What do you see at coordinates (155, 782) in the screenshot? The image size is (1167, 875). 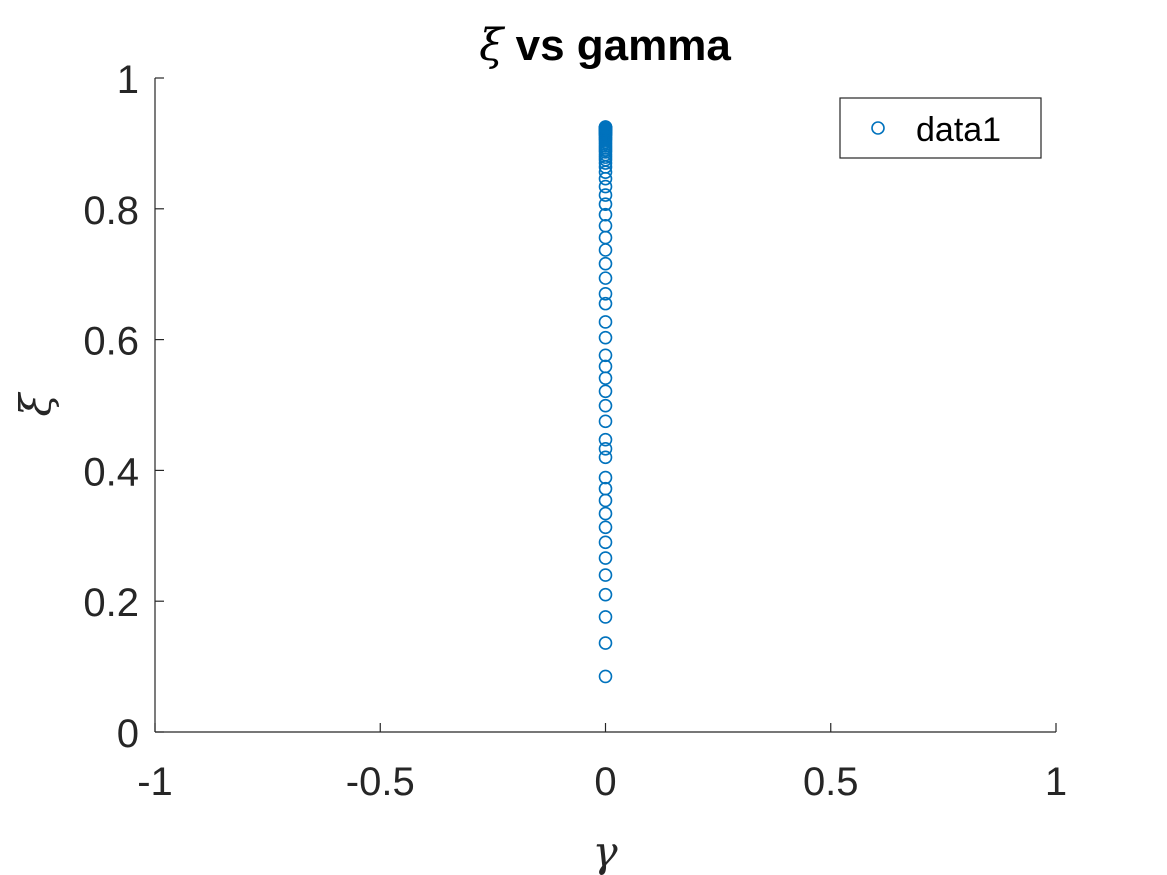 I see `x-tick-label: -1` at bounding box center [155, 782].